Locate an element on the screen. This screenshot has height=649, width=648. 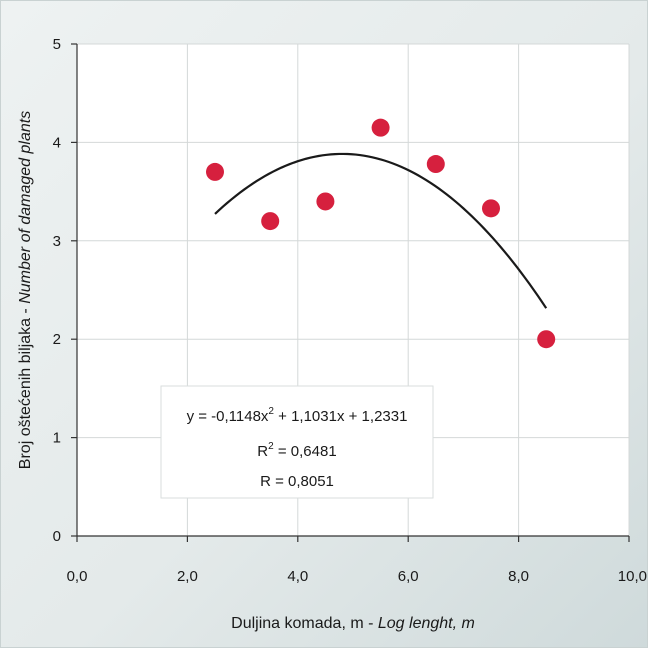
y-tick-label: 5 is located at coordinates (57, 44).